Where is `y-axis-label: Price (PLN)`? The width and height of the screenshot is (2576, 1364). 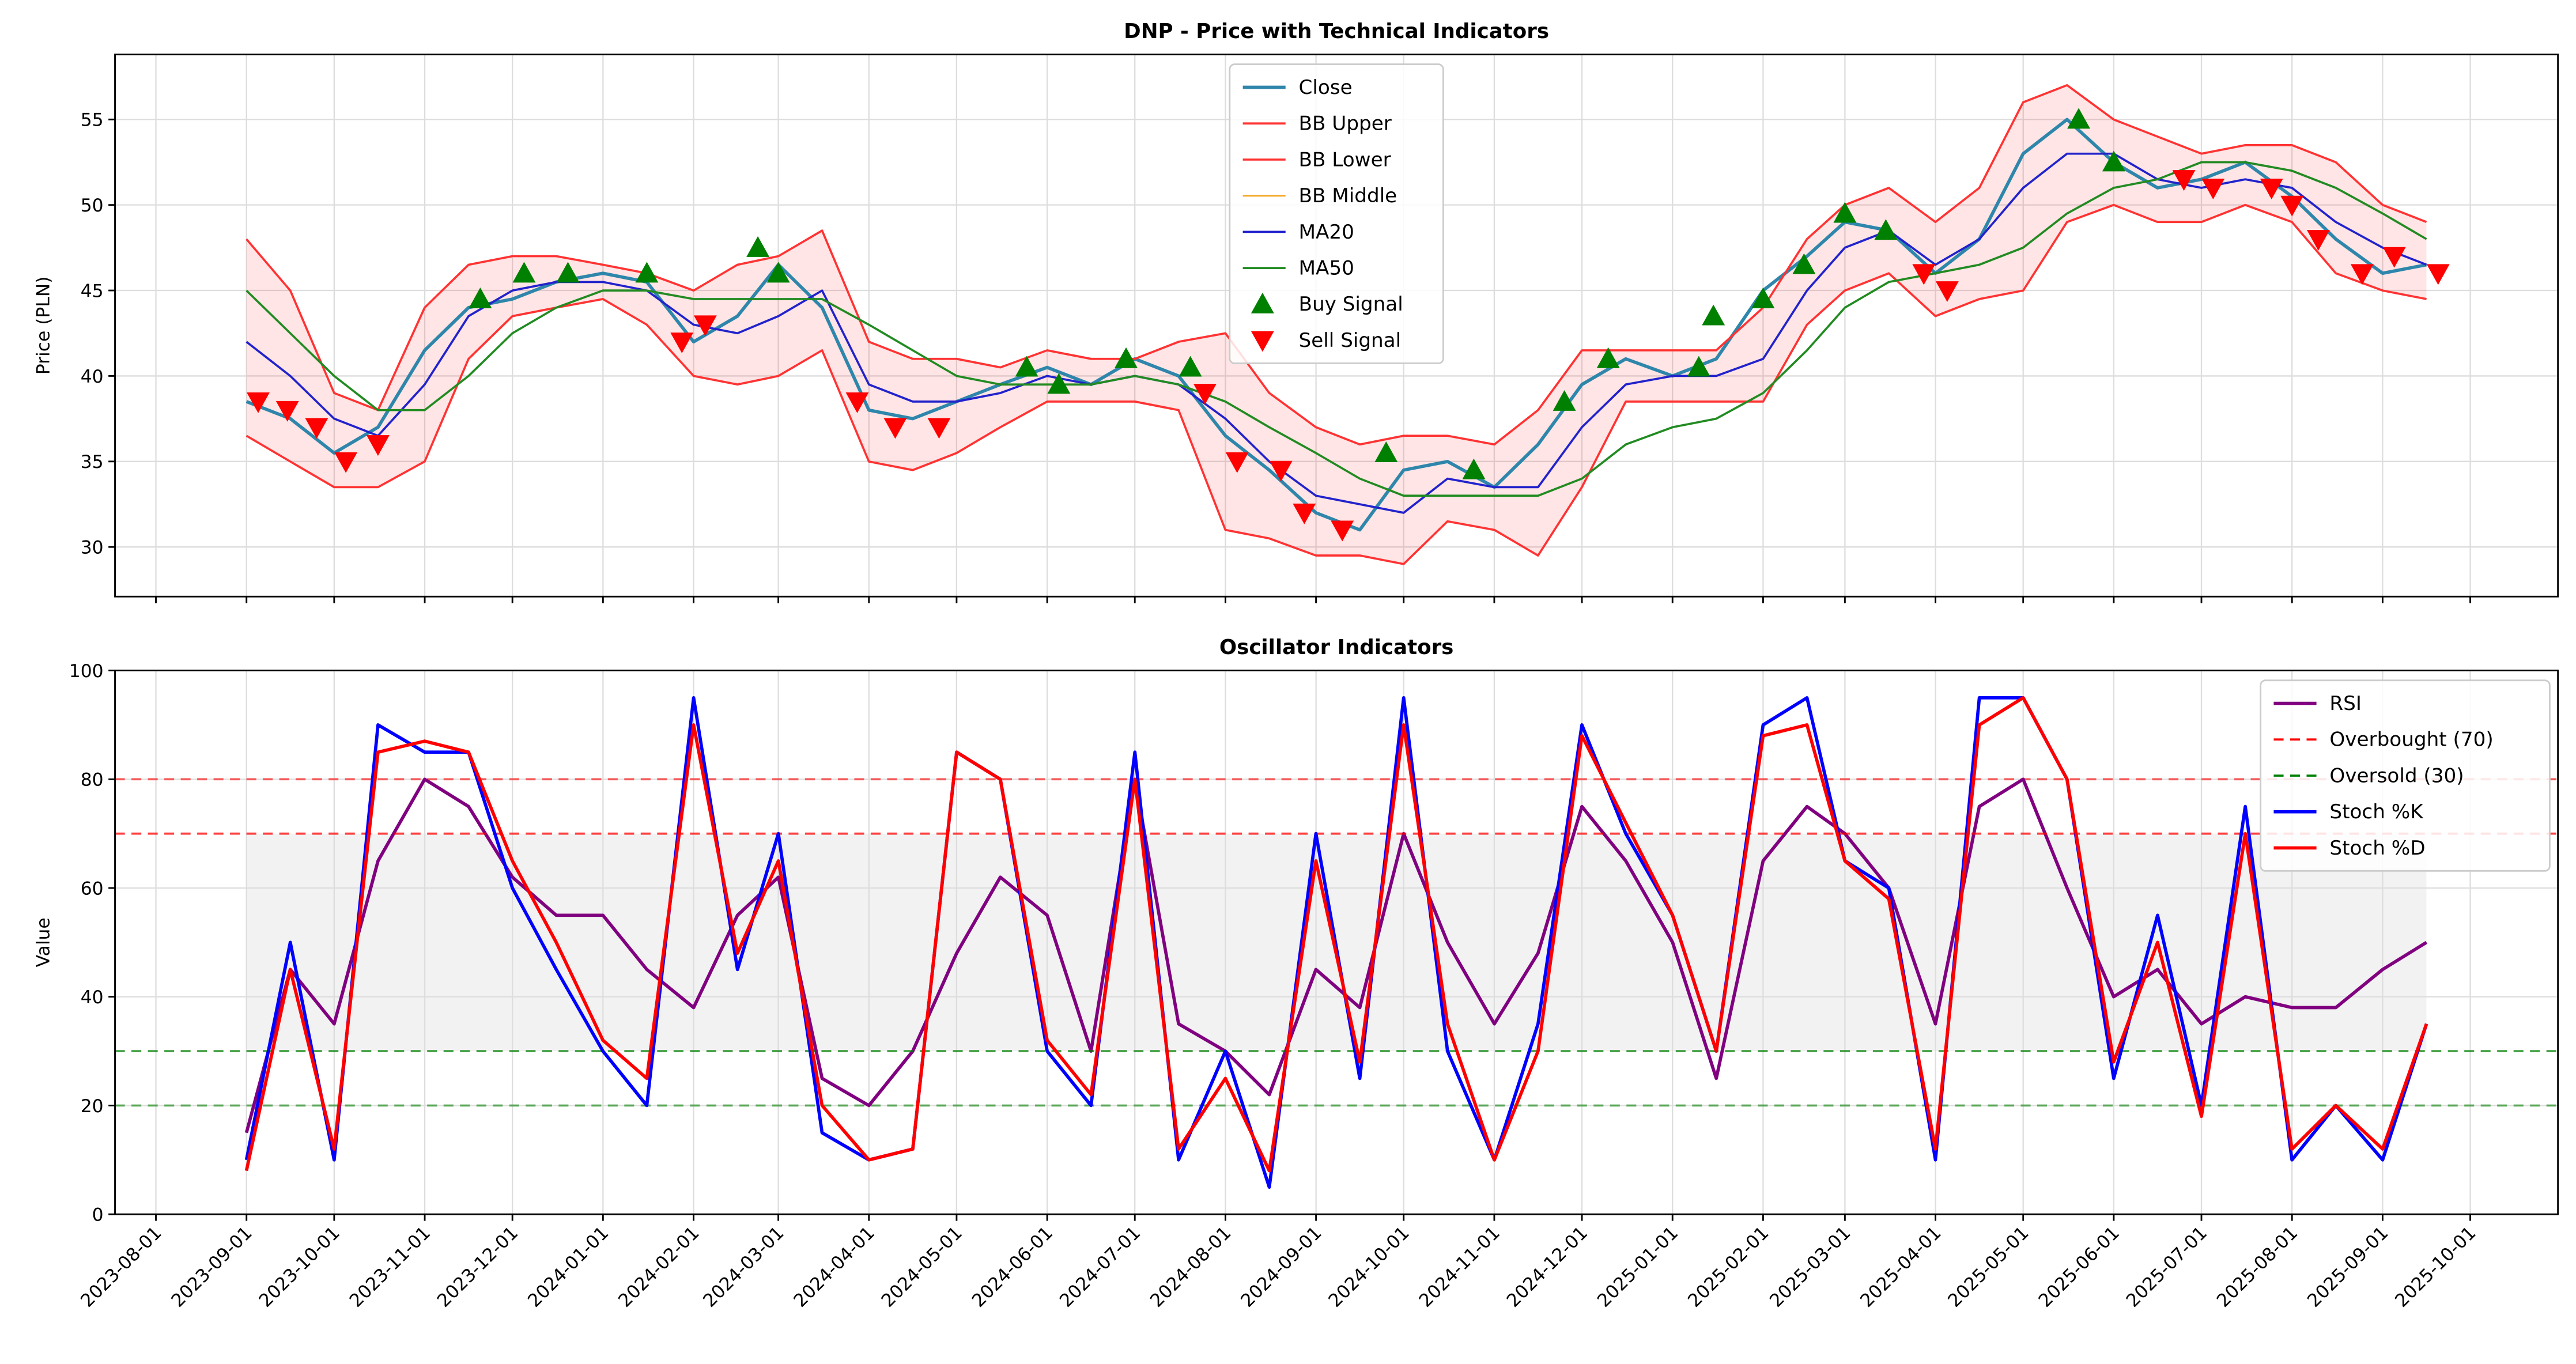
y-axis-label: Price (PLN) is located at coordinates (43, 326).